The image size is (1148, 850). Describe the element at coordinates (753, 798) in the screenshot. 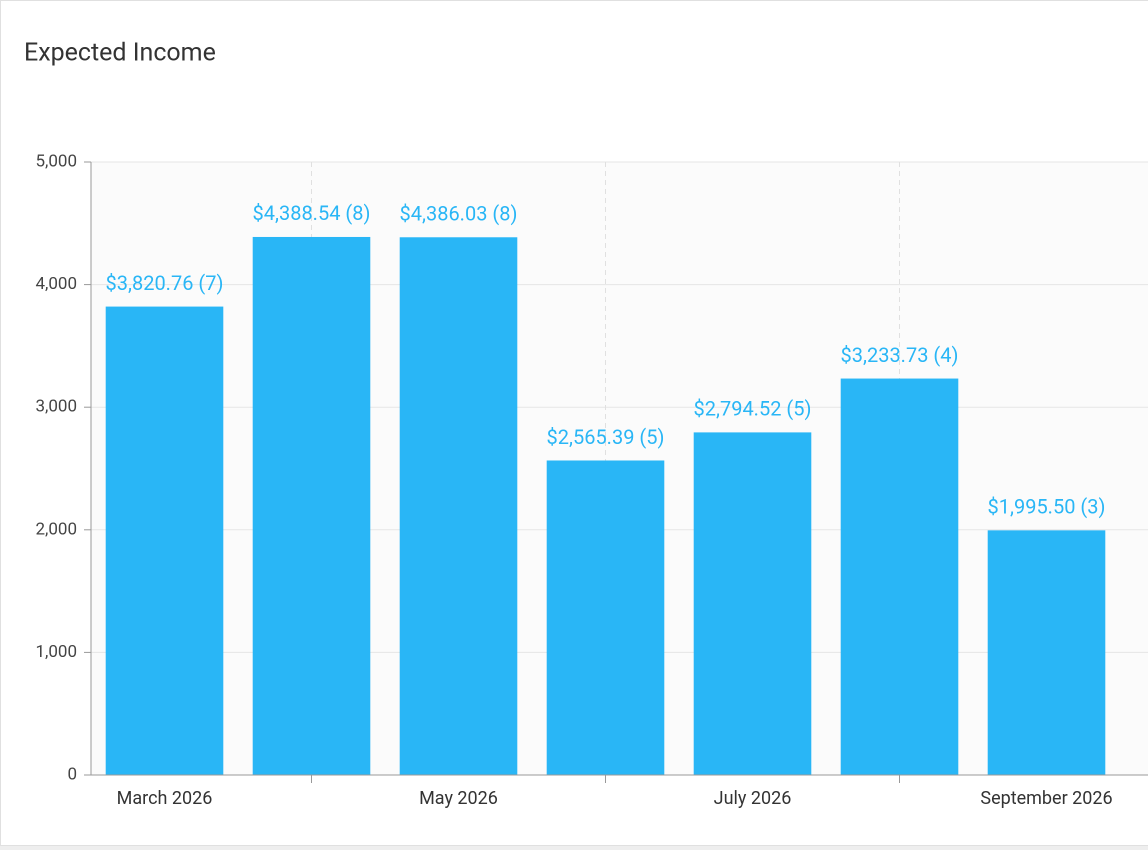

I see `x-tick-label: July 2026` at that location.